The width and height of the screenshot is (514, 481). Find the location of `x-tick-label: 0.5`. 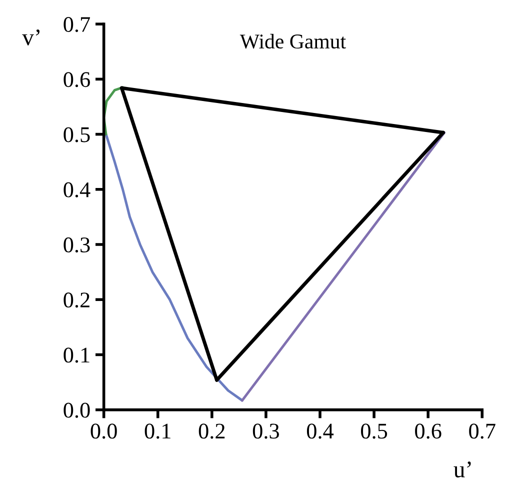

x-tick-label: 0.5 is located at coordinates (374, 431).